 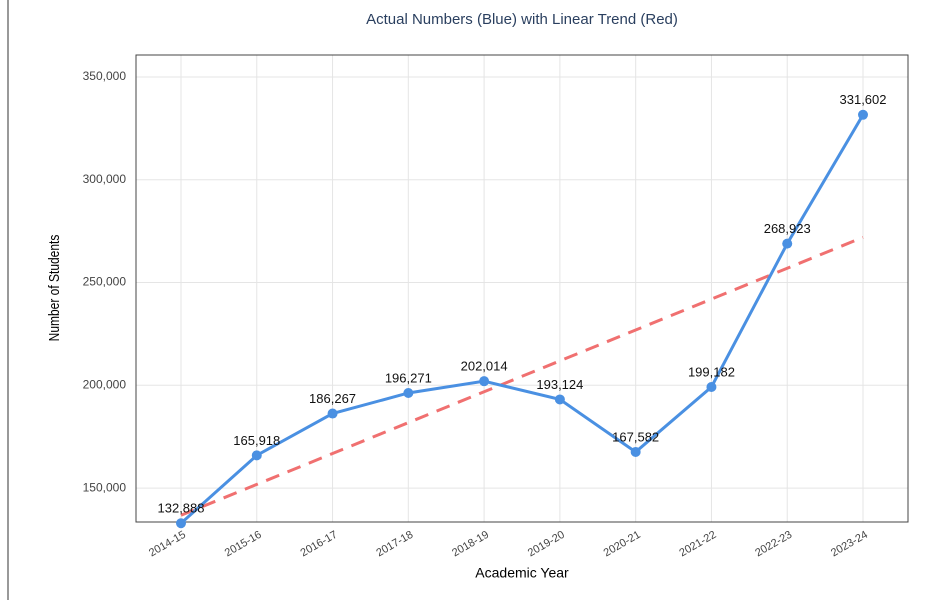 I want to click on x-tick-label: 2023-24, so click(x=849, y=544).